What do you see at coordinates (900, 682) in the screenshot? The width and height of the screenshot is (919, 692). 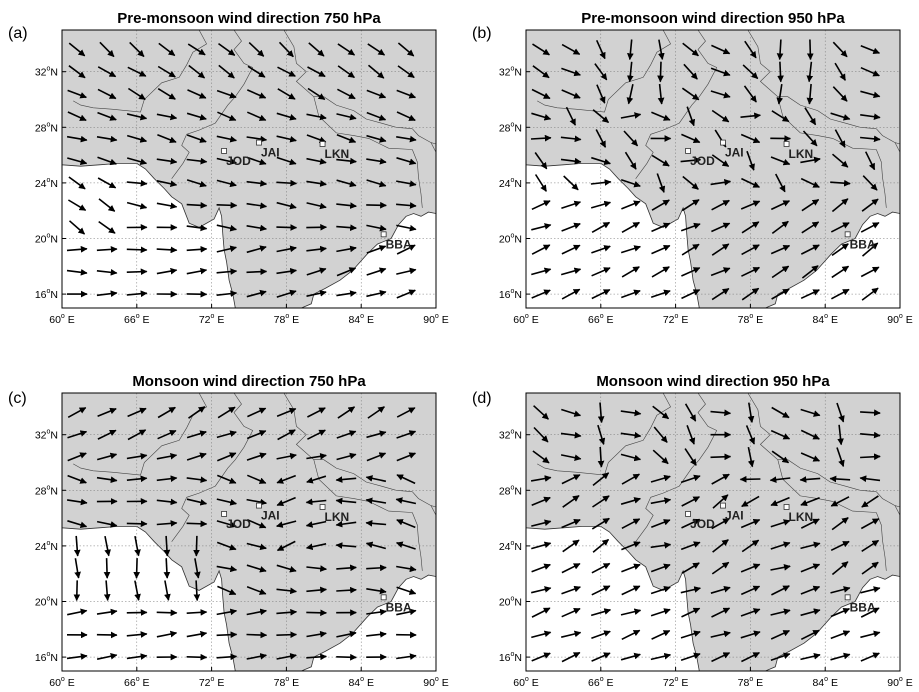 I see `lon-tick-label: 90o E` at bounding box center [900, 682].